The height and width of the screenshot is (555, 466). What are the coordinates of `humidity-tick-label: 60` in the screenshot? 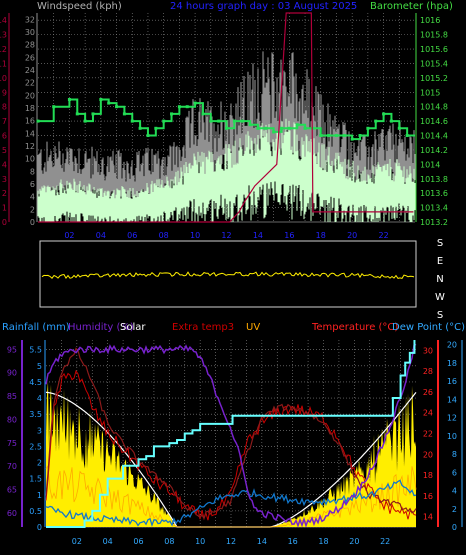 It's located at (12, 513).